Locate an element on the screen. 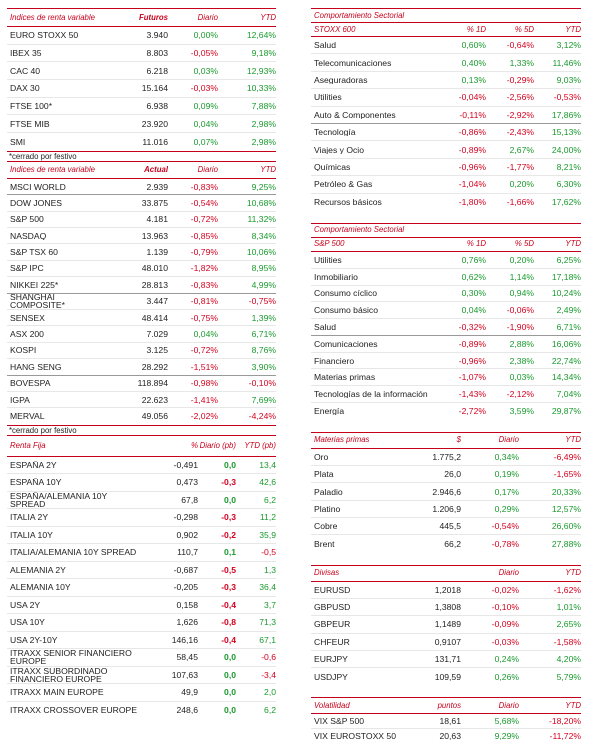  table-row: ITALIA 2Y -0,298 -0,3 11,2 is located at coordinates (141, 518).